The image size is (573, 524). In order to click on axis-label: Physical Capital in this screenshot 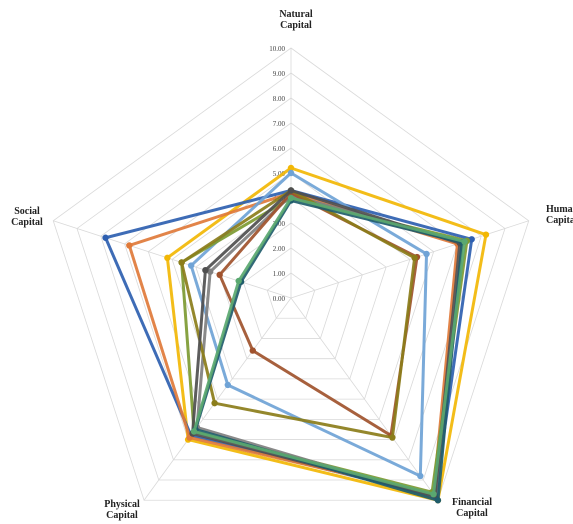, I will do `click(122, 510)`.